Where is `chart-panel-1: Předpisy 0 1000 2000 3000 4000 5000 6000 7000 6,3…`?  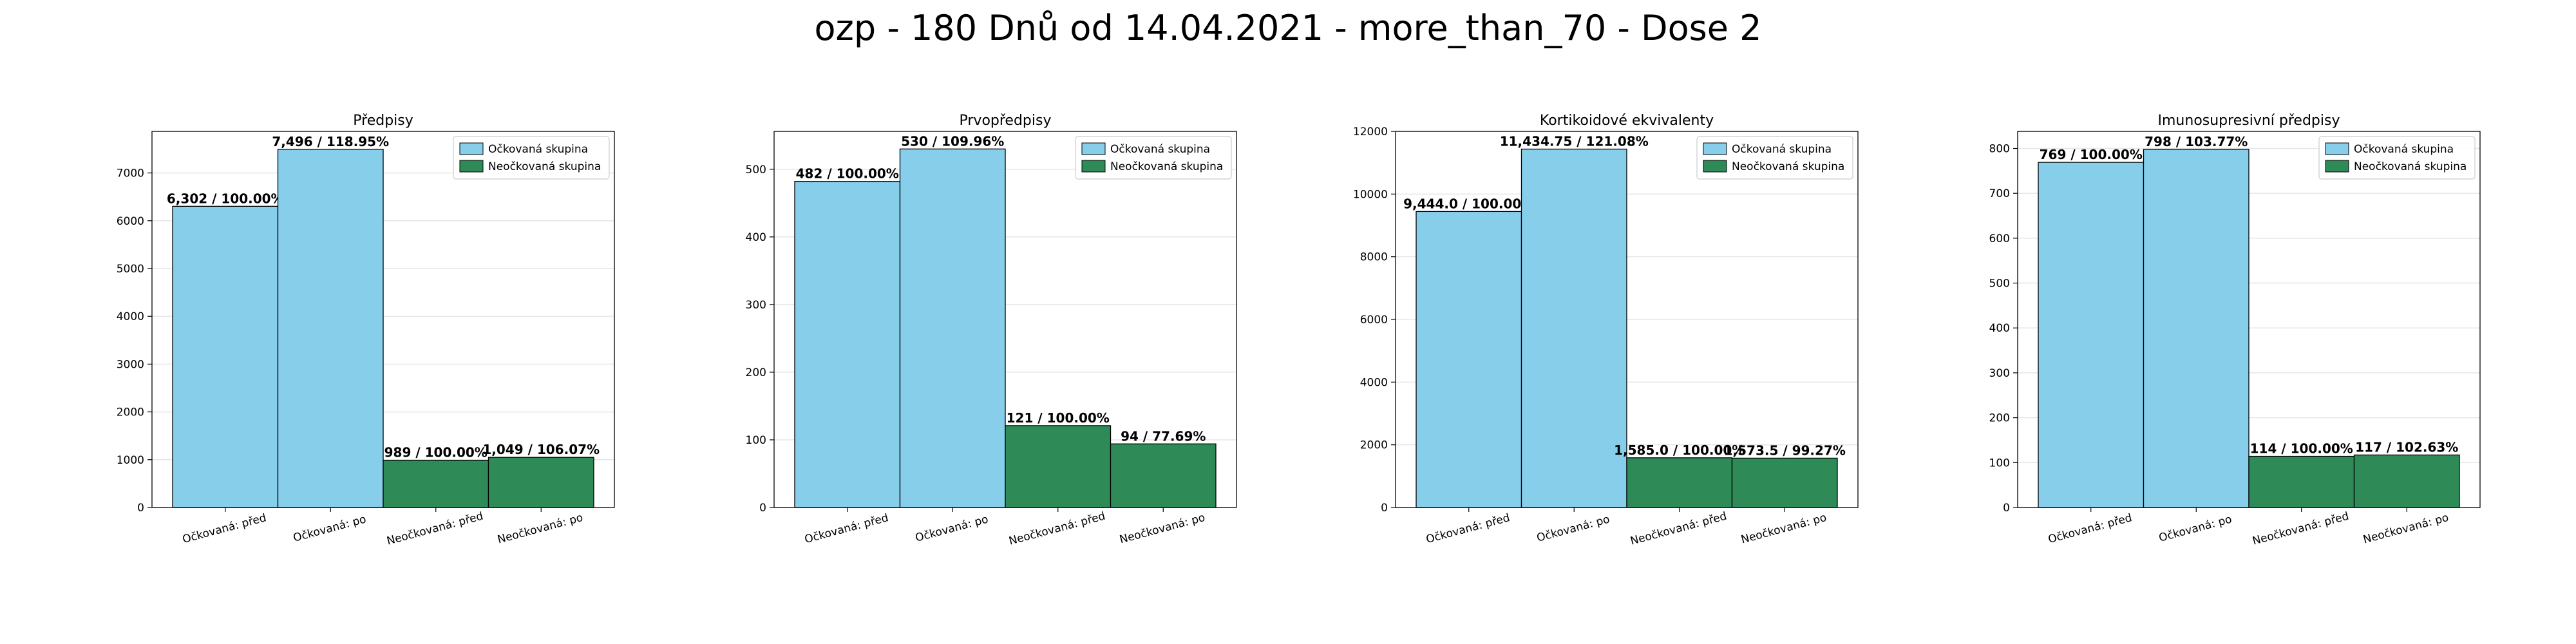
chart-panel-1: Předpisy 0 1000 2000 3000 4000 5000 6000 7000 6,3… is located at coordinates (366, 331).